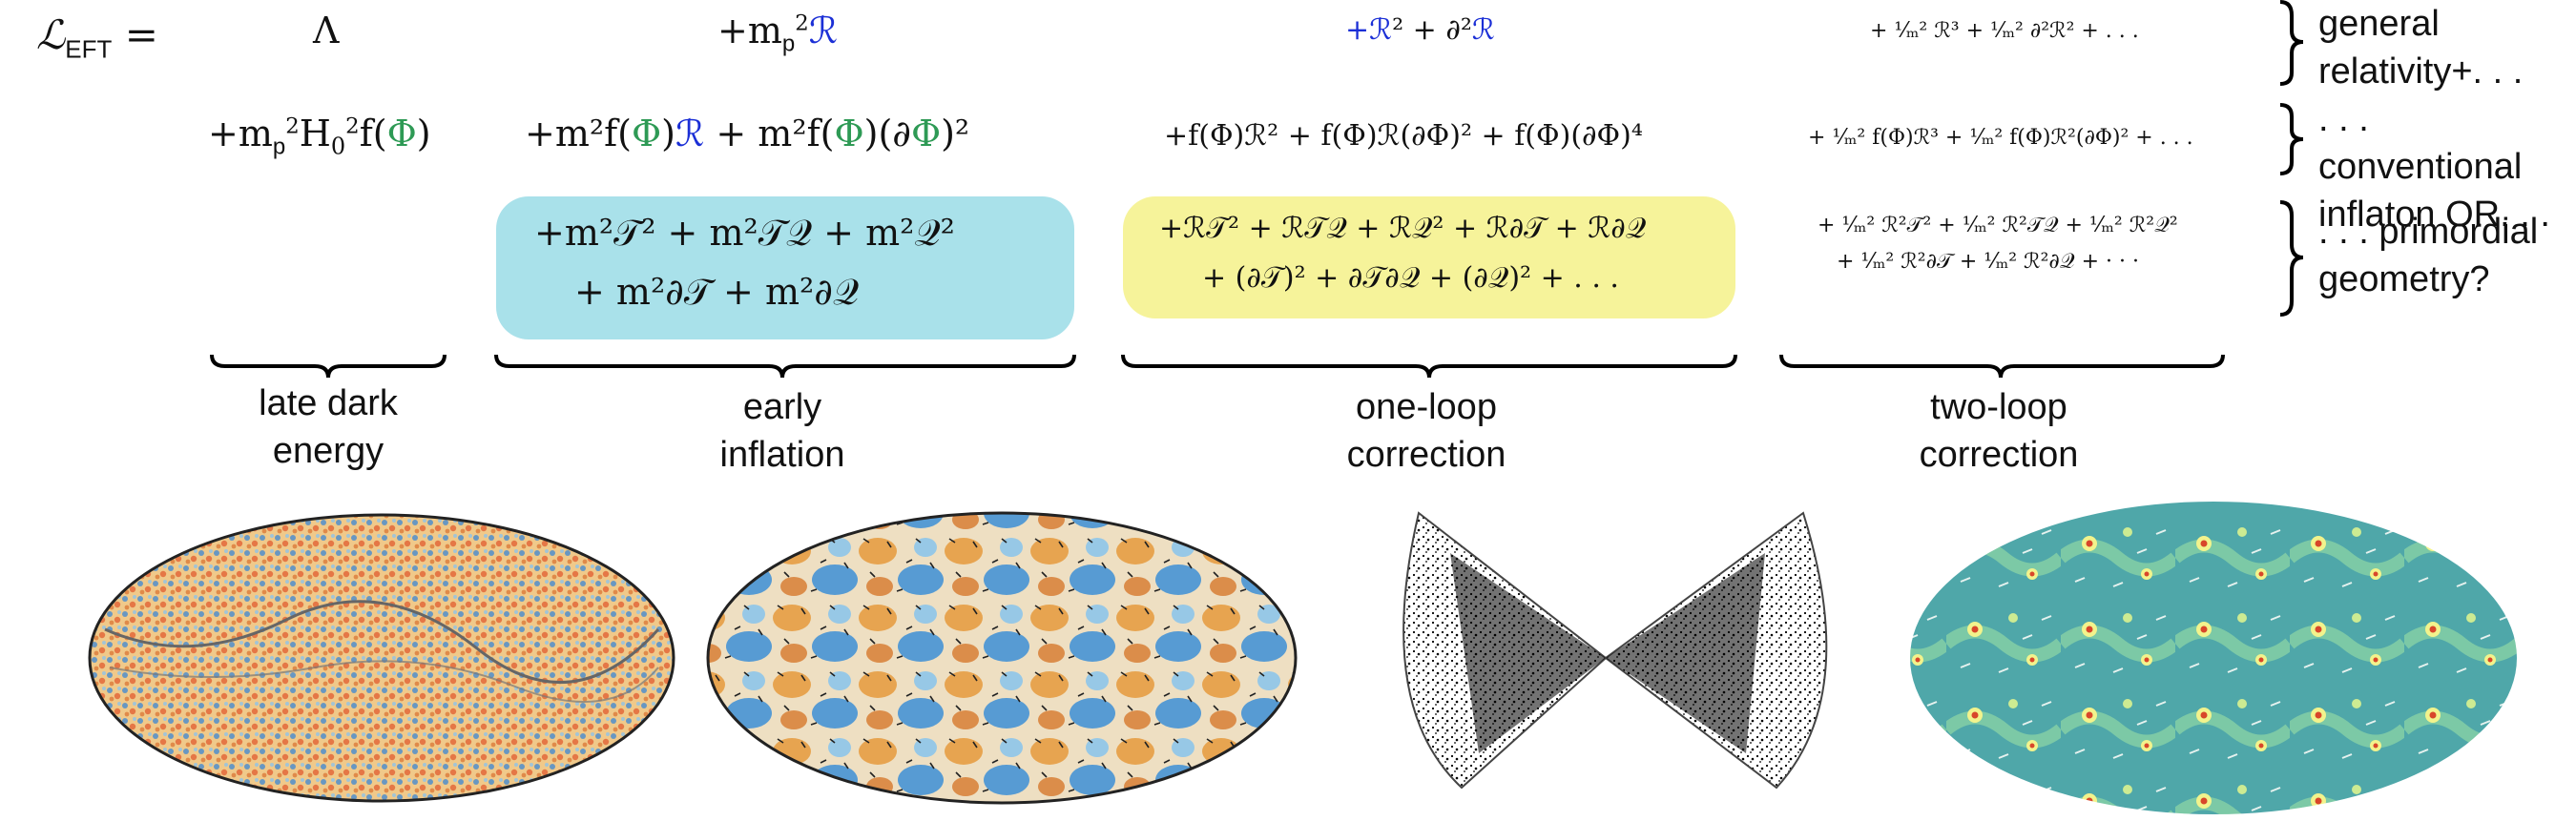  Describe the element at coordinates (326, 31) in the screenshot. I see `row1-col1-term: Λ` at that location.